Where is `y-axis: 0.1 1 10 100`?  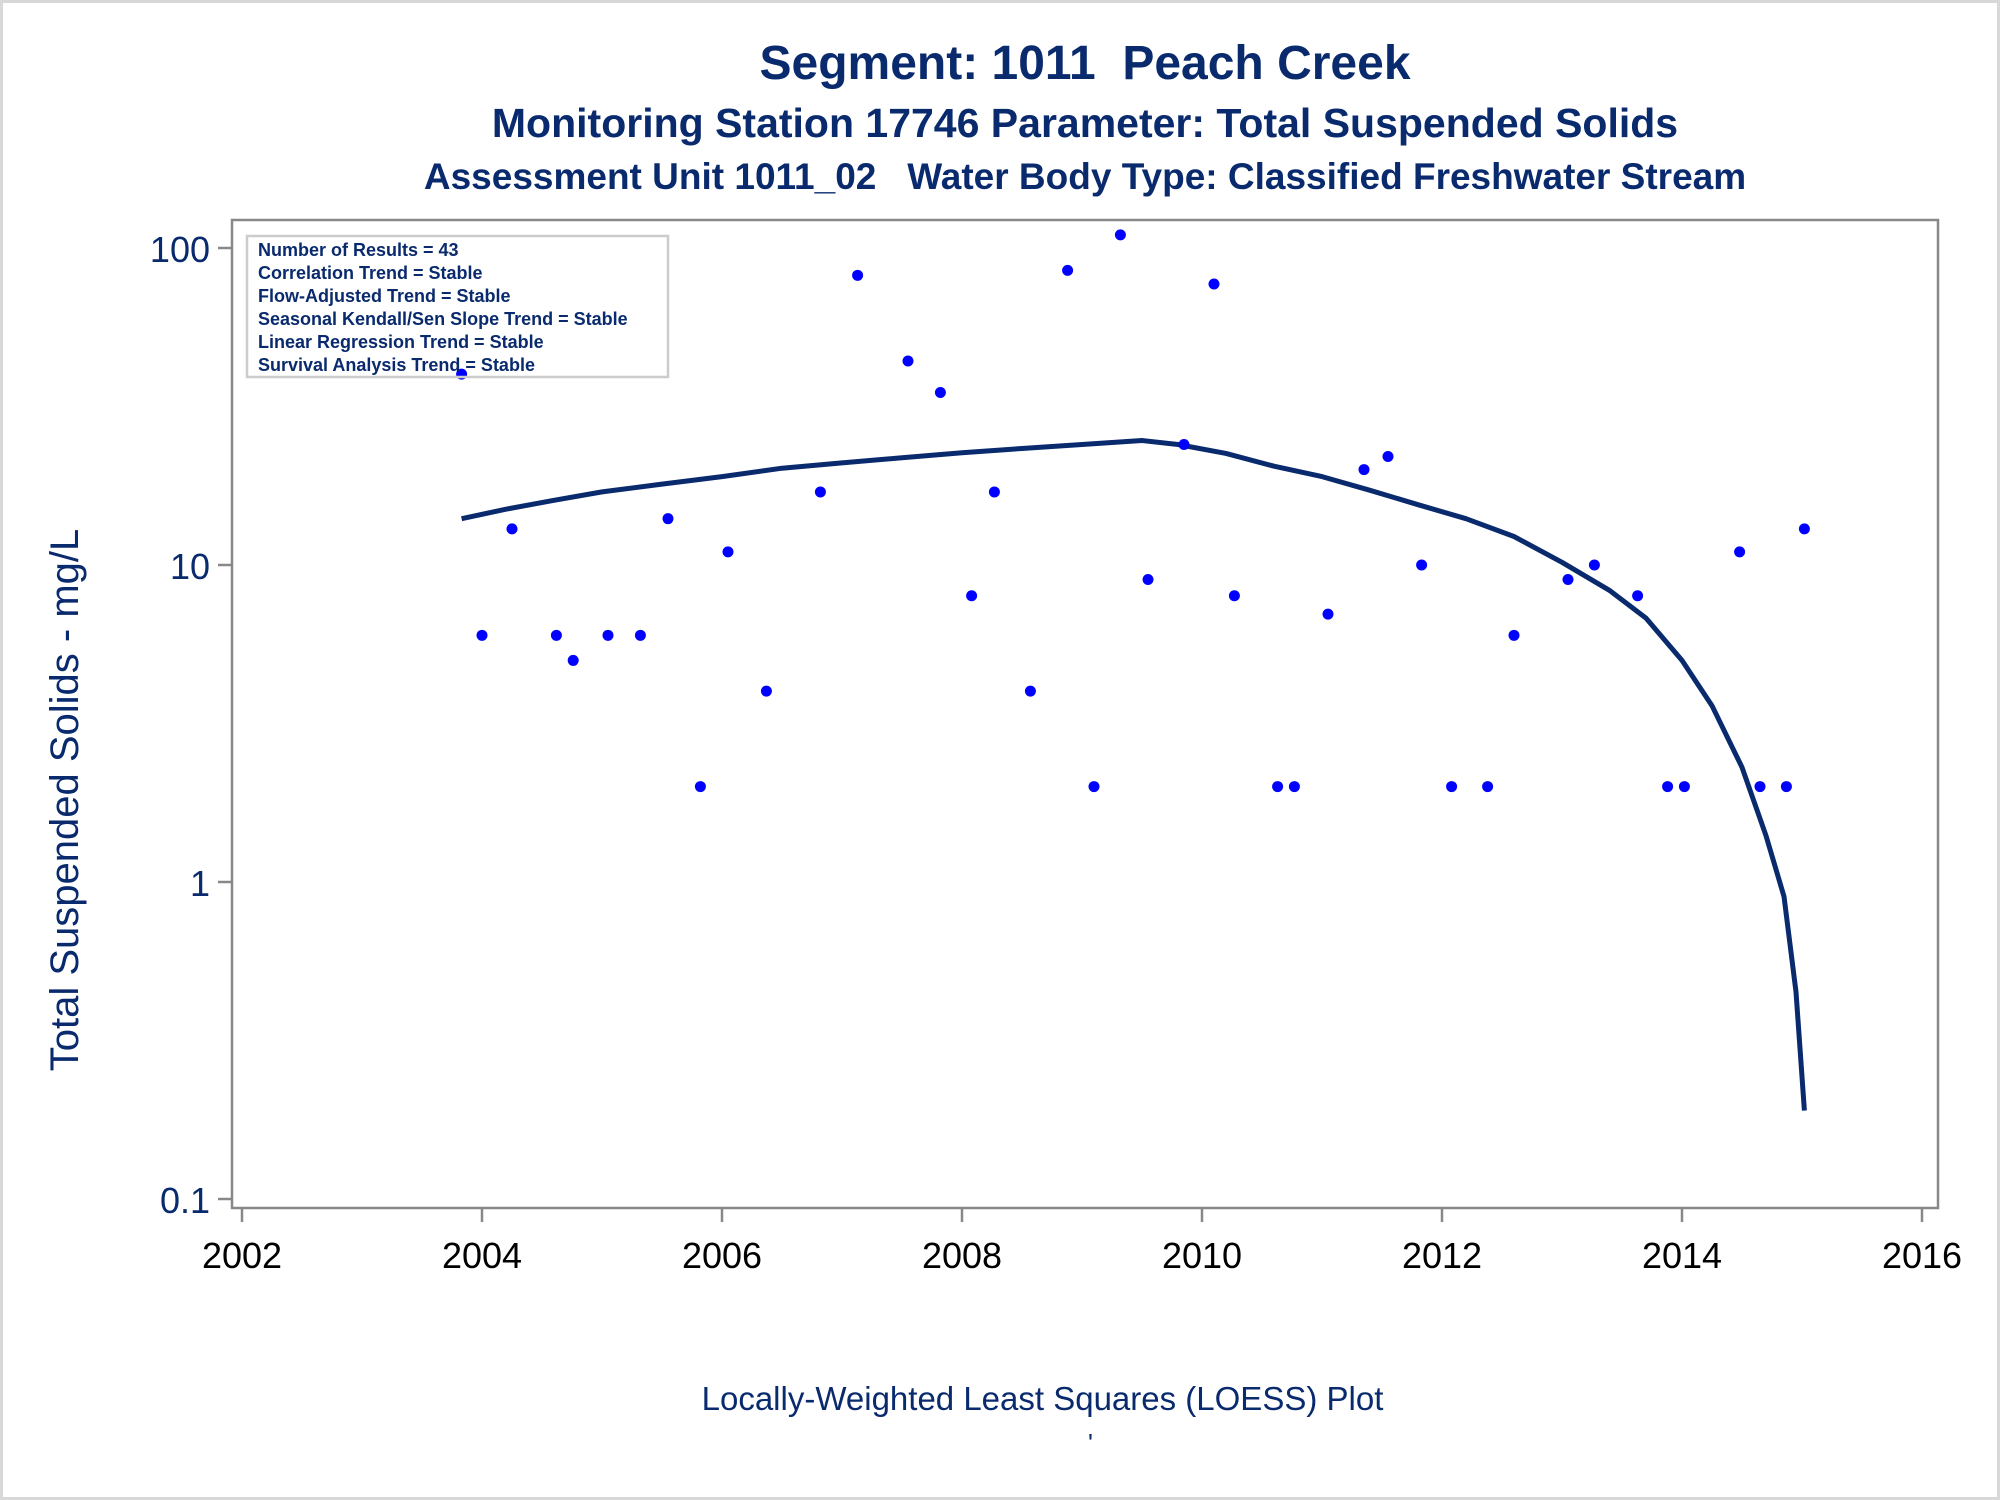
y-axis: 0.1 1 10 100 is located at coordinates (191, 725).